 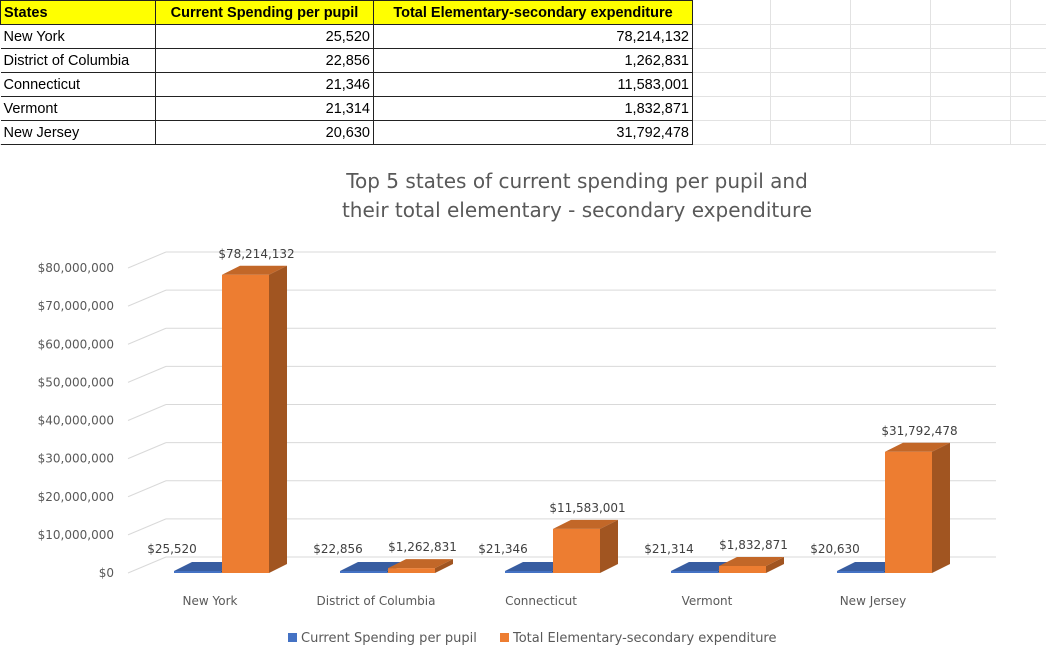 What do you see at coordinates (533, 84) in the screenshot?
I see `cell-expenditure: 11,583,001` at bounding box center [533, 84].